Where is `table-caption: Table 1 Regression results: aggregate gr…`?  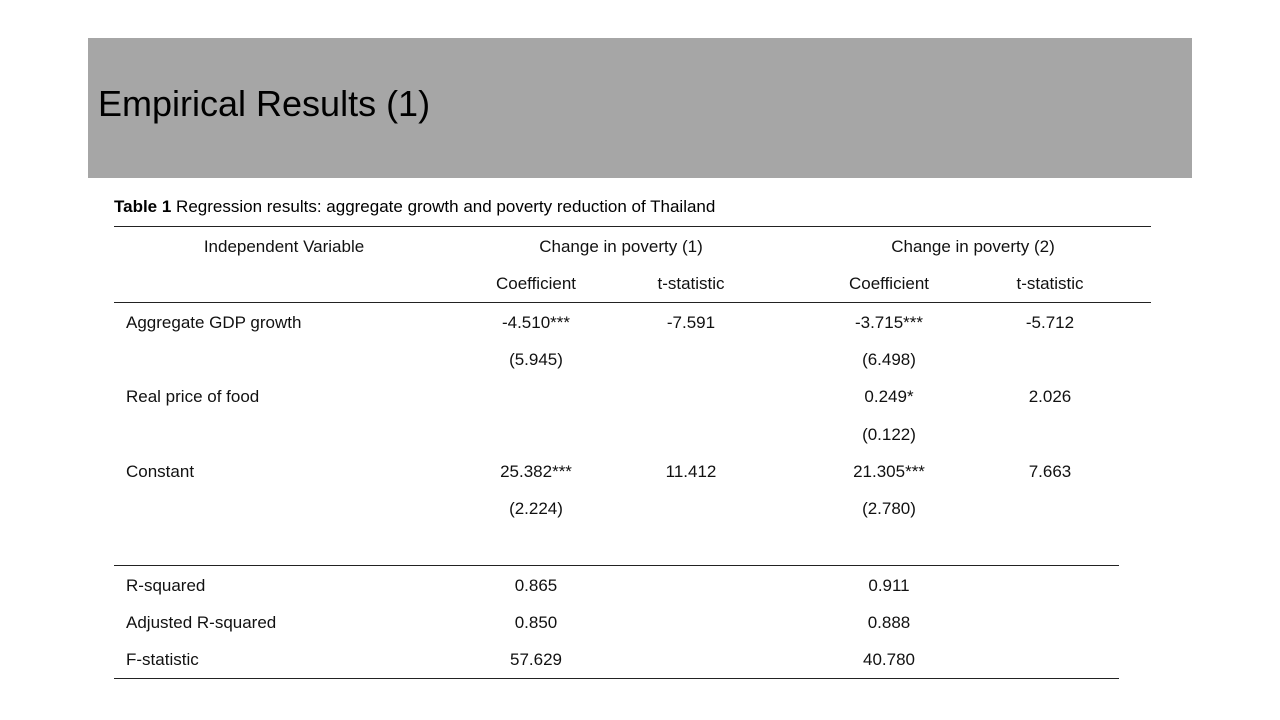
table-caption: Table 1 Regression results: aggregate gr… is located at coordinates (414, 207).